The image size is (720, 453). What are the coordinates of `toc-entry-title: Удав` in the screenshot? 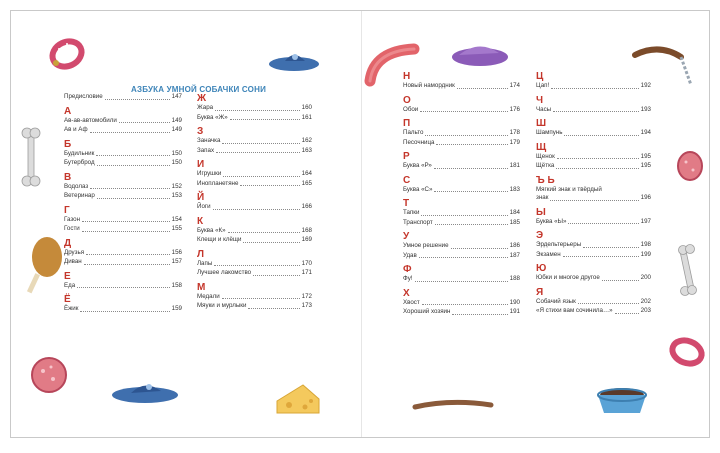 It's located at (410, 255).